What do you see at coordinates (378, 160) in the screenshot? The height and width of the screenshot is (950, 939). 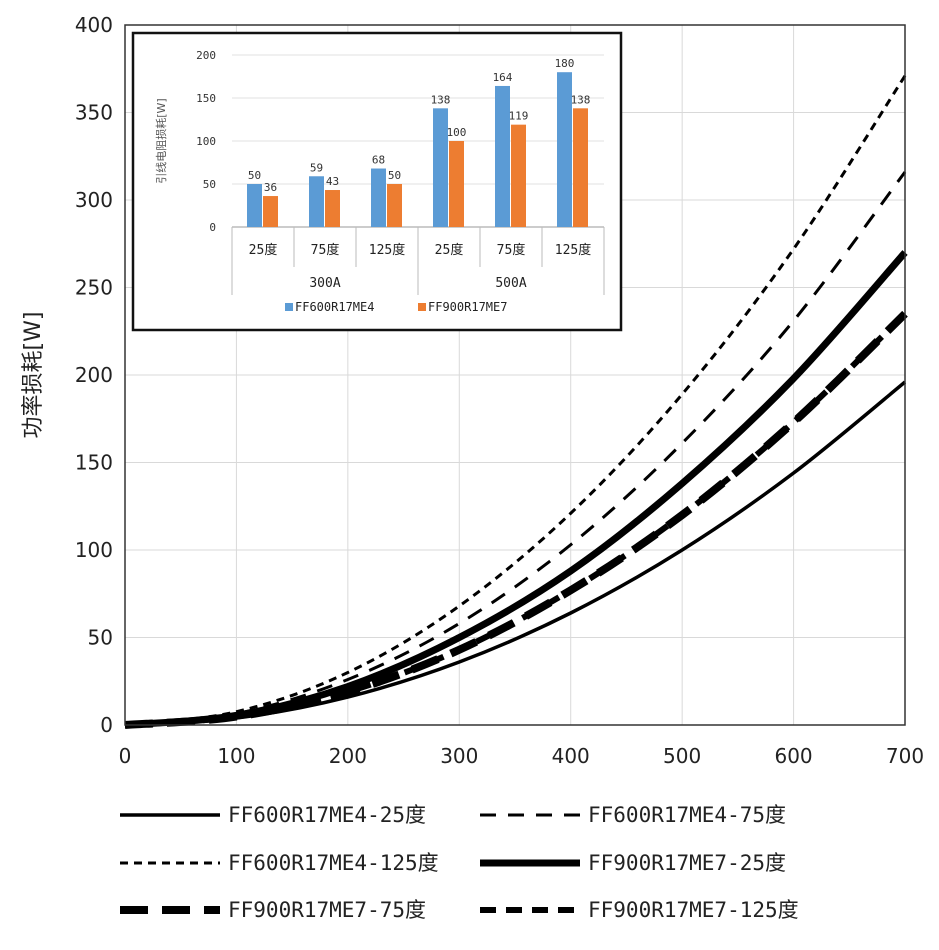 I see `inset-data-label: 68` at bounding box center [378, 160].